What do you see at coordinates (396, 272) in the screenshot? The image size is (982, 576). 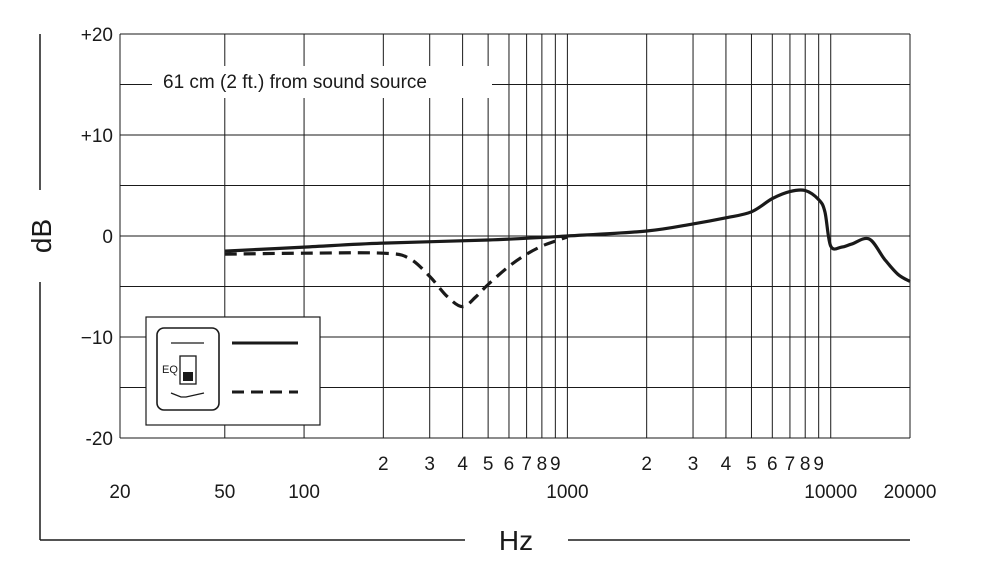 I see `series-line-dashed` at bounding box center [396, 272].